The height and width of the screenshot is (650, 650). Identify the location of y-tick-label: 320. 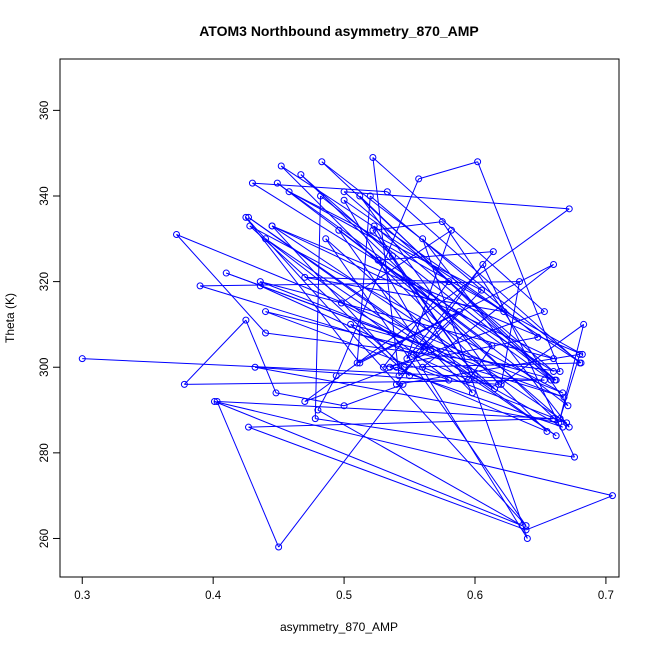
(45, 281).